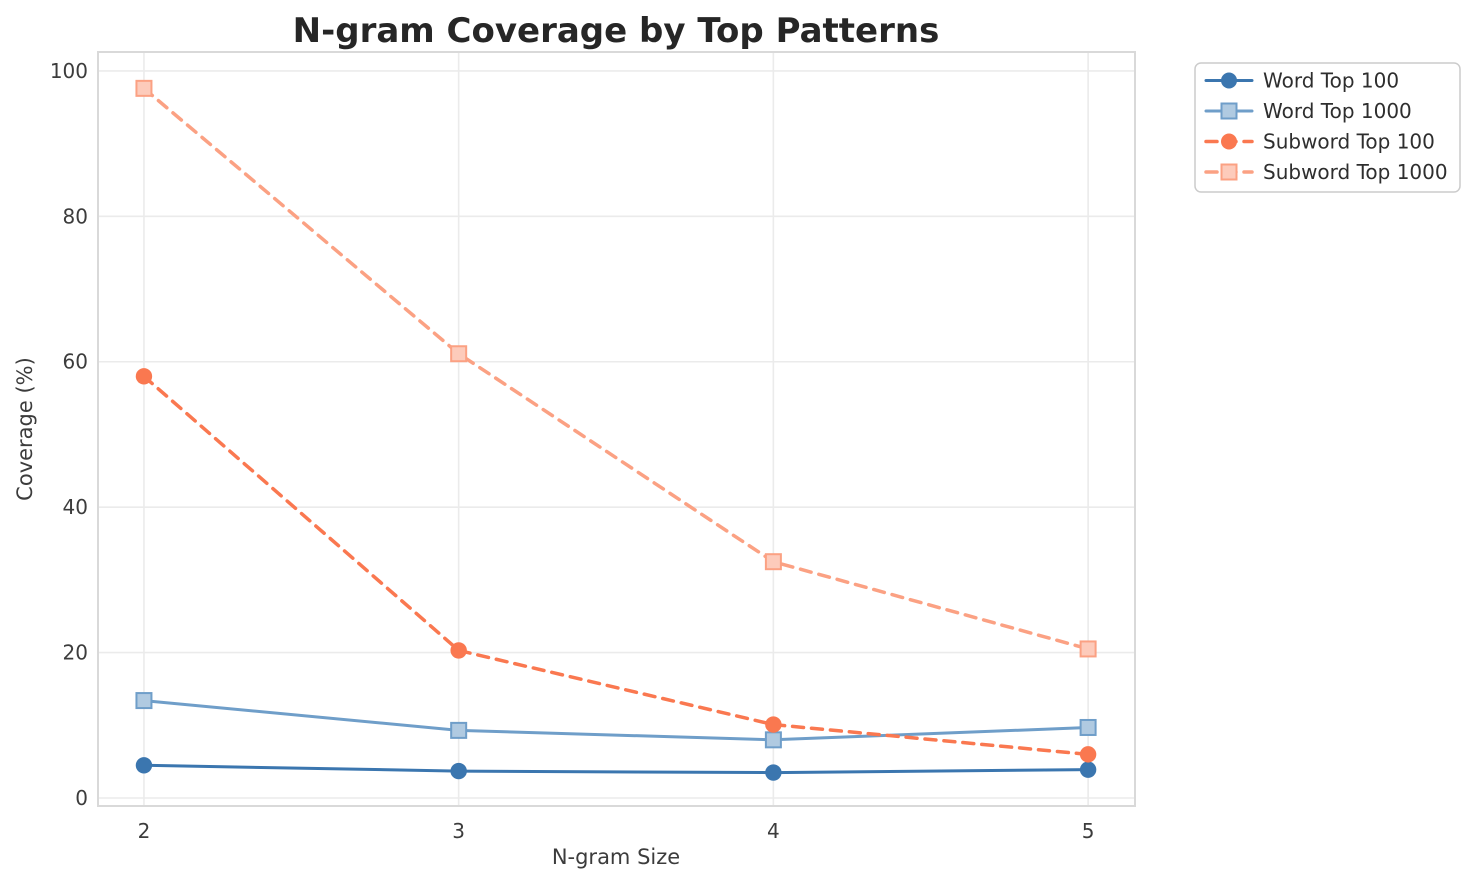  What do you see at coordinates (616, 857) in the screenshot?
I see `x-axis-label: N-gram Size` at bounding box center [616, 857].